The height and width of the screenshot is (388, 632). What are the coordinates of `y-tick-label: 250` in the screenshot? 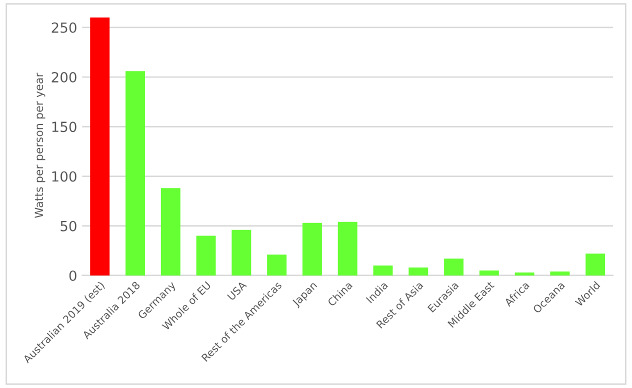 It's located at (64, 27).